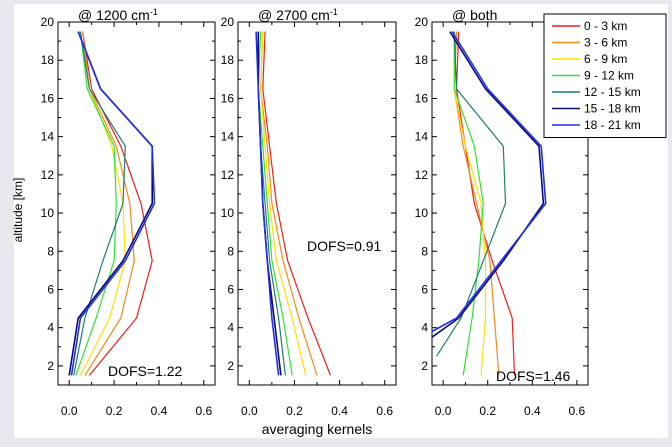 Image resolution: width=672 pixels, height=447 pixels. What do you see at coordinates (344, 246) in the screenshot?
I see `dofs-annotation: DOFS=0.91` at bounding box center [344, 246].